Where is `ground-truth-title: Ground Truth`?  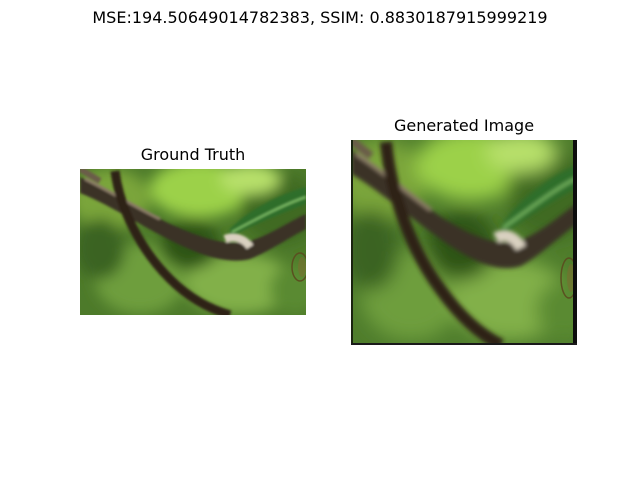 ground-truth-title: Ground Truth is located at coordinates (193, 154).